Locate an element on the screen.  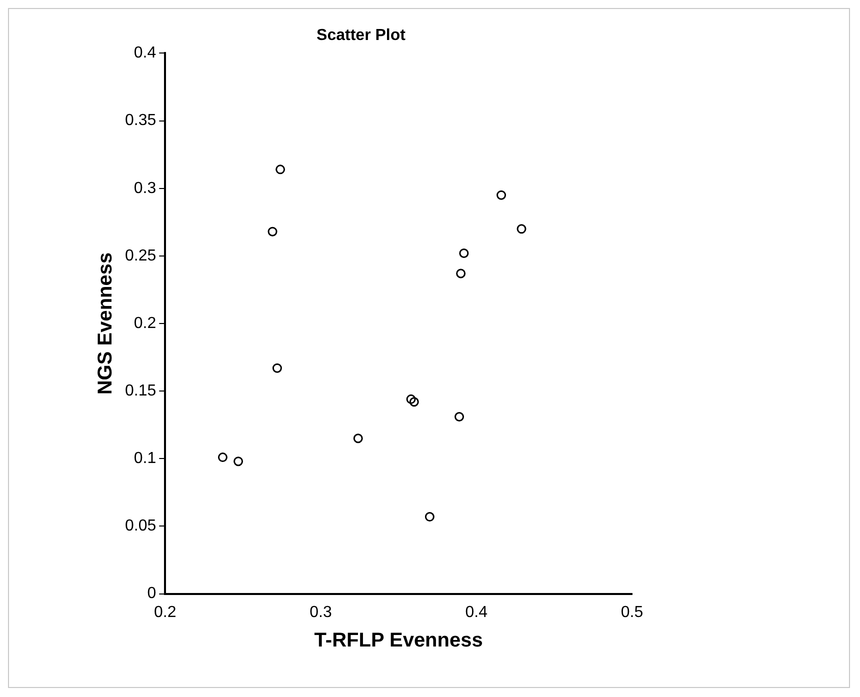
y-tick-label: 0.1 is located at coordinates (145, 459).